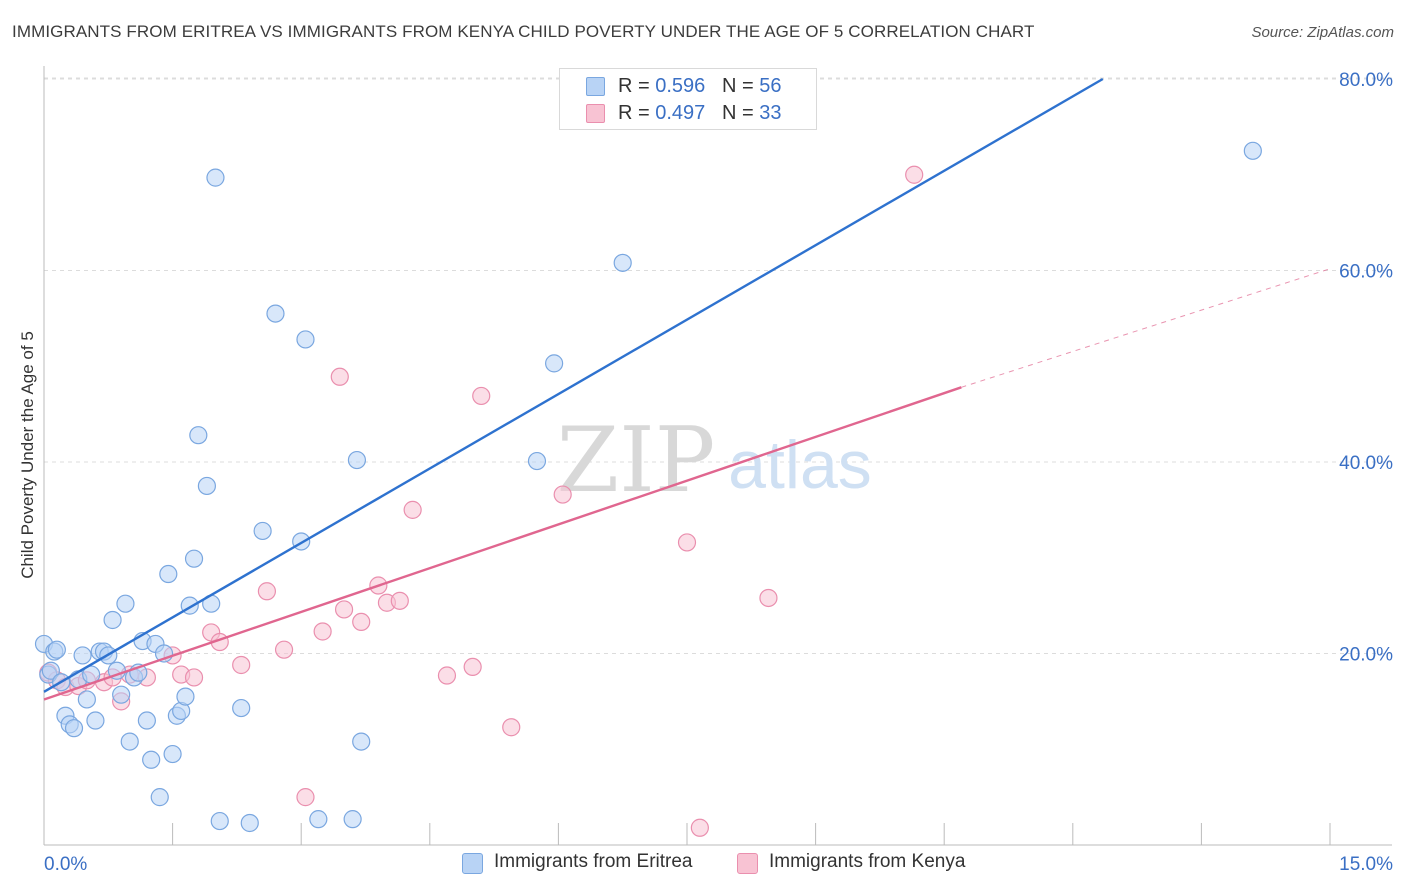 The image size is (1406, 892). What do you see at coordinates (740, 113) in the screenshot?
I see `legend-n-label-kenya: N =` at bounding box center [740, 113].